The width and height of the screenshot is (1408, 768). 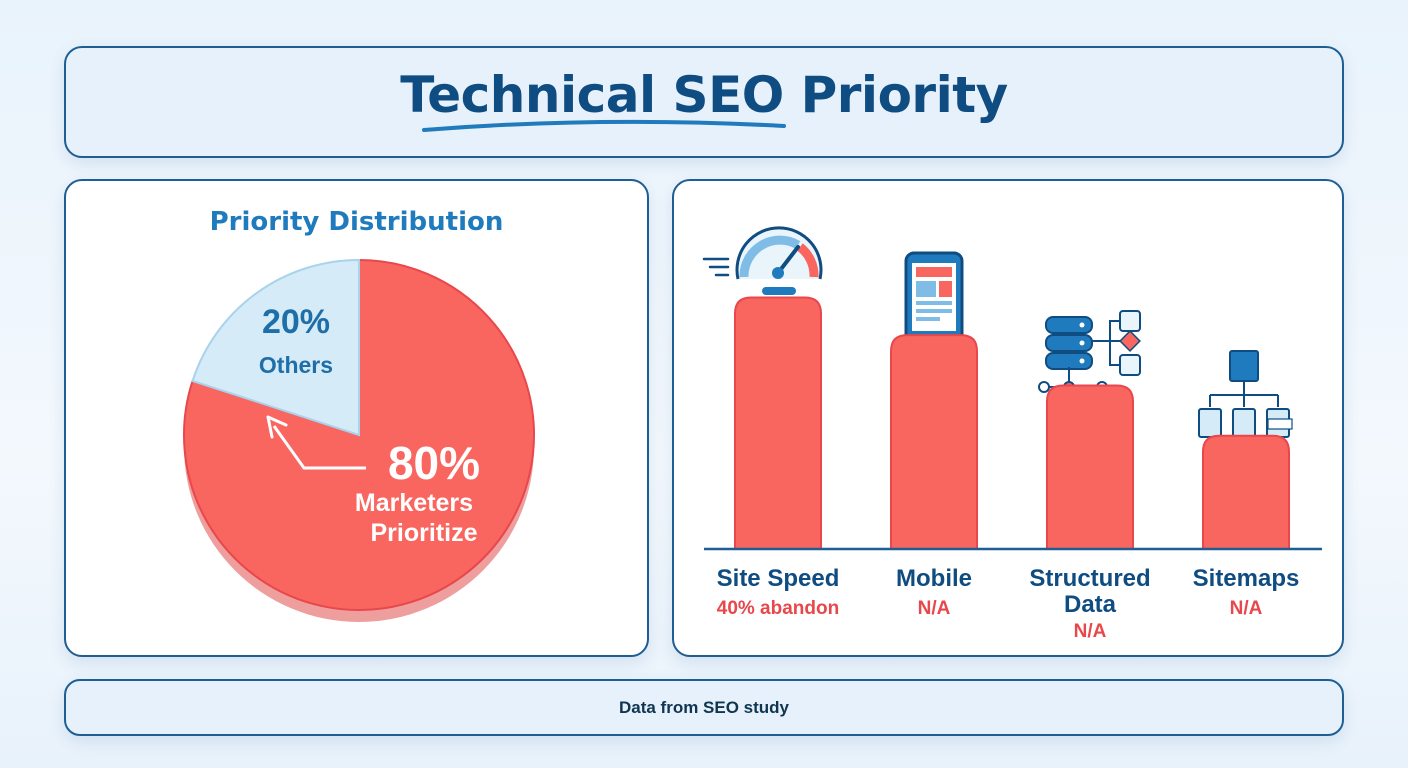 What do you see at coordinates (1246, 492) in the screenshot?
I see `bar-sitemaps` at bounding box center [1246, 492].